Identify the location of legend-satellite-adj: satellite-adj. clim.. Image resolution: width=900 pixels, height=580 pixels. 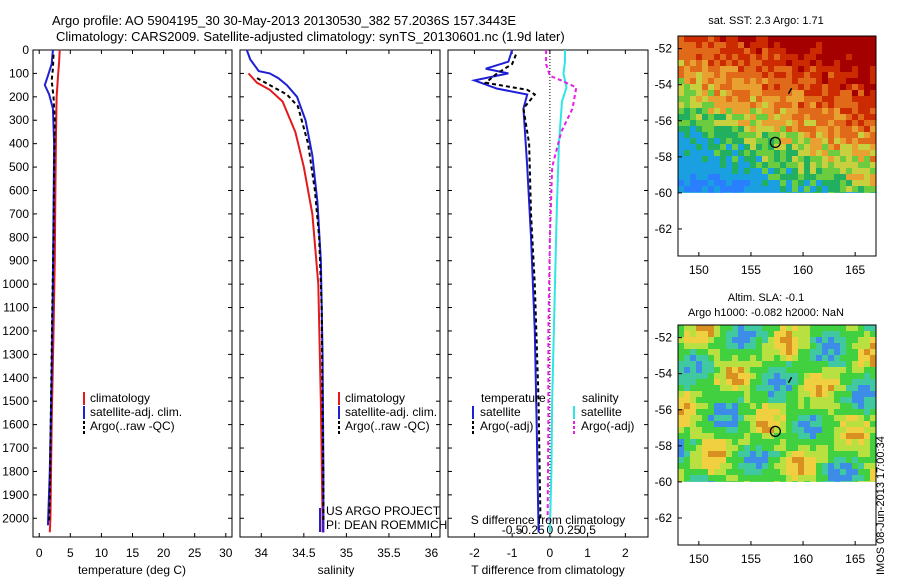
(136, 412).